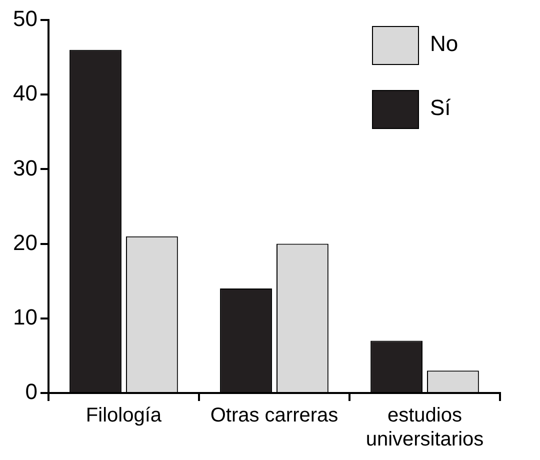 The width and height of the screenshot is (540, 460). What do you see at coordinates (25, 19) in the screenshot?
I see `y-tick-label: 50` at bounding box center [25, 19].